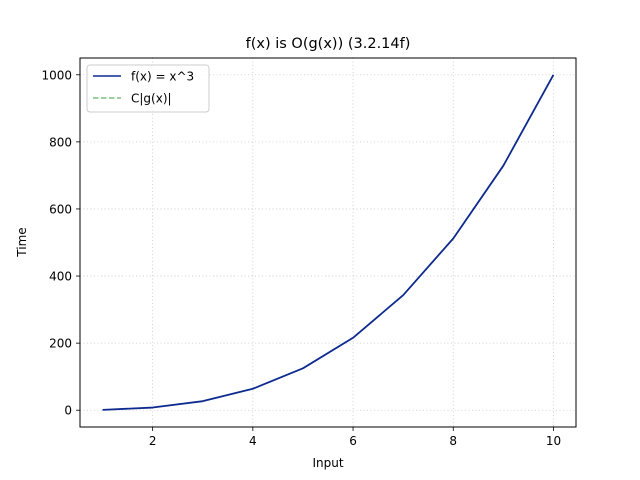 This screenshot has width=640, height=480. What do you see at coordinates (328, 44) in the screenshot?
I see `chart-title: f(x) is O(g(x)) (3.2.14f)` at bounding box center [328, 44].